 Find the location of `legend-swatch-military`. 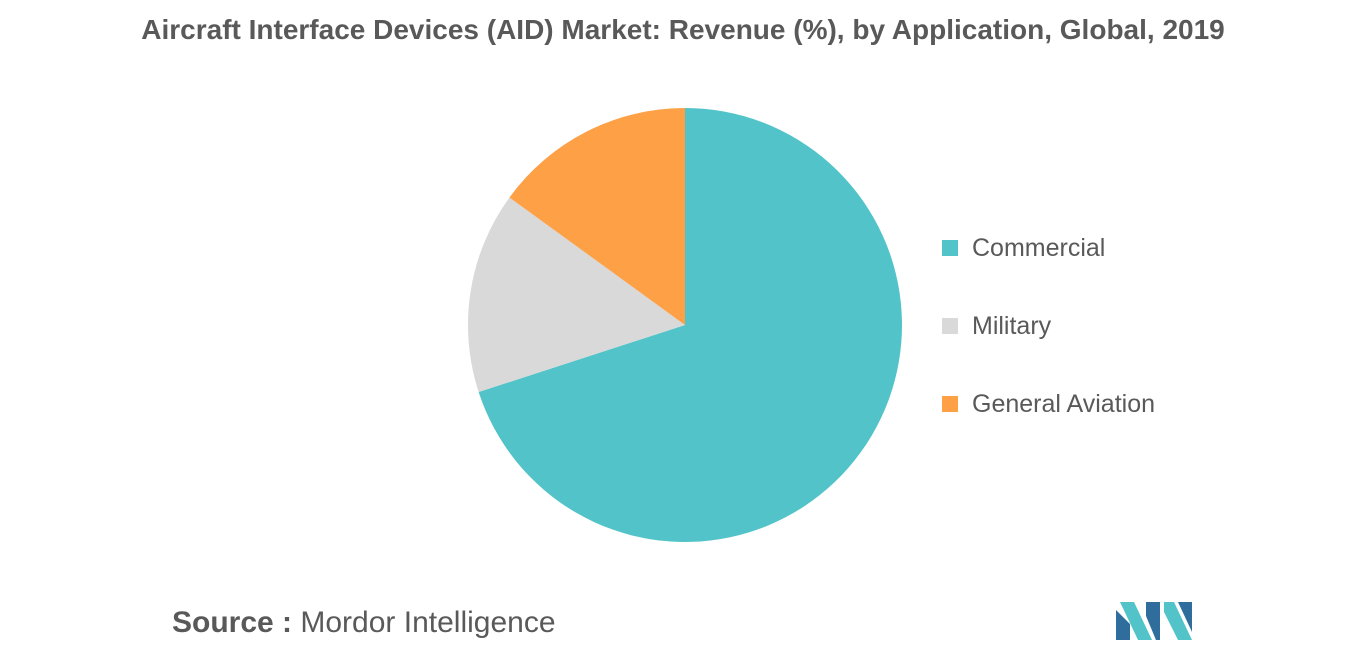

legend-swatch-military is located at coordinates (950, 326).